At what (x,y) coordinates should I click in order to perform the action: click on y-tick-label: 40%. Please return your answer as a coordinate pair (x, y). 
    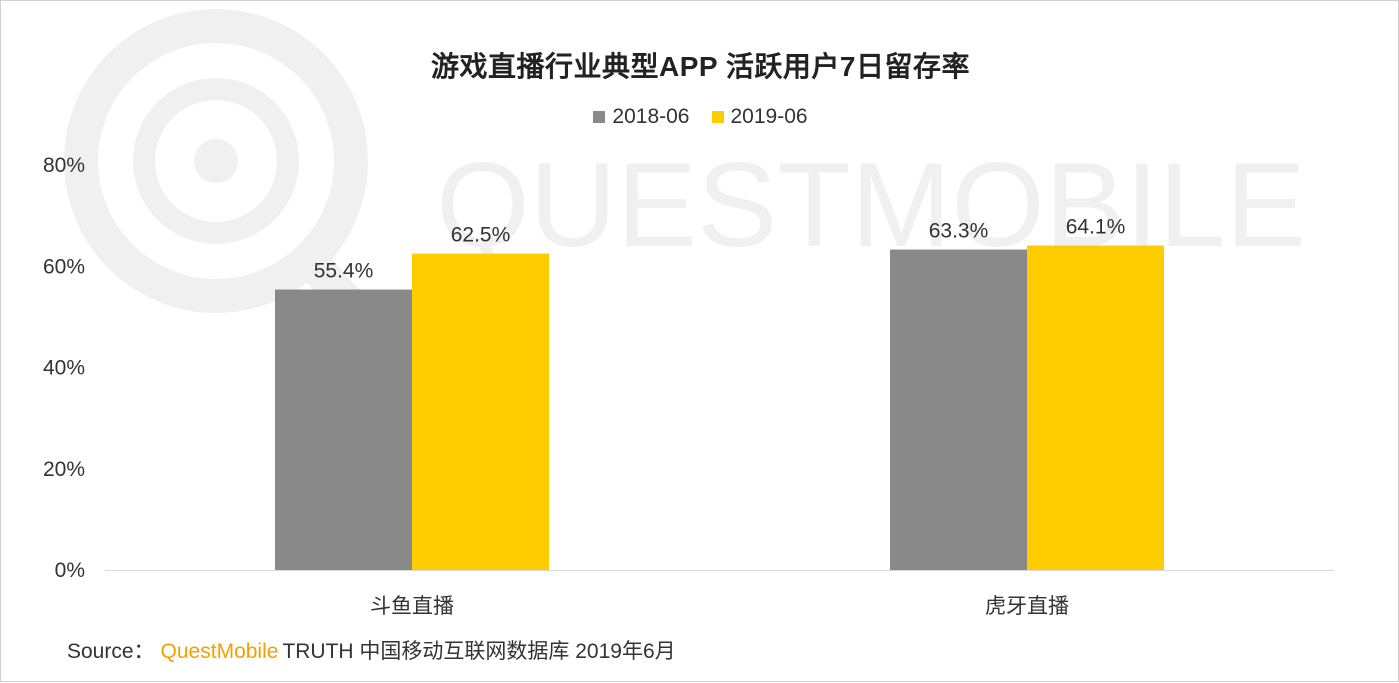
    Looking at the image, I should click on (64, 368).